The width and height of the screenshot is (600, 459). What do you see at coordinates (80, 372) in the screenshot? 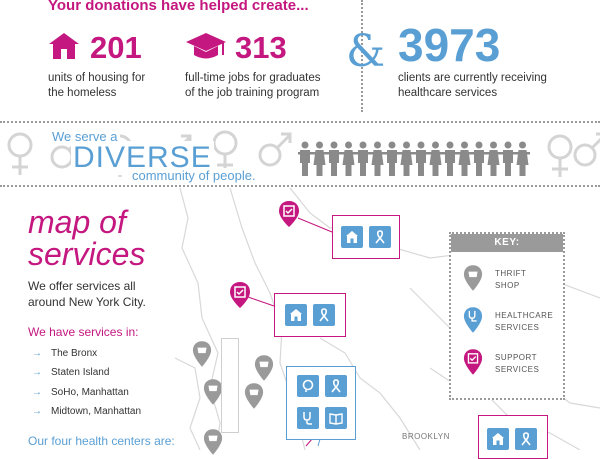
I see `location-label: Staten Island` at bounding box center [80, 372].